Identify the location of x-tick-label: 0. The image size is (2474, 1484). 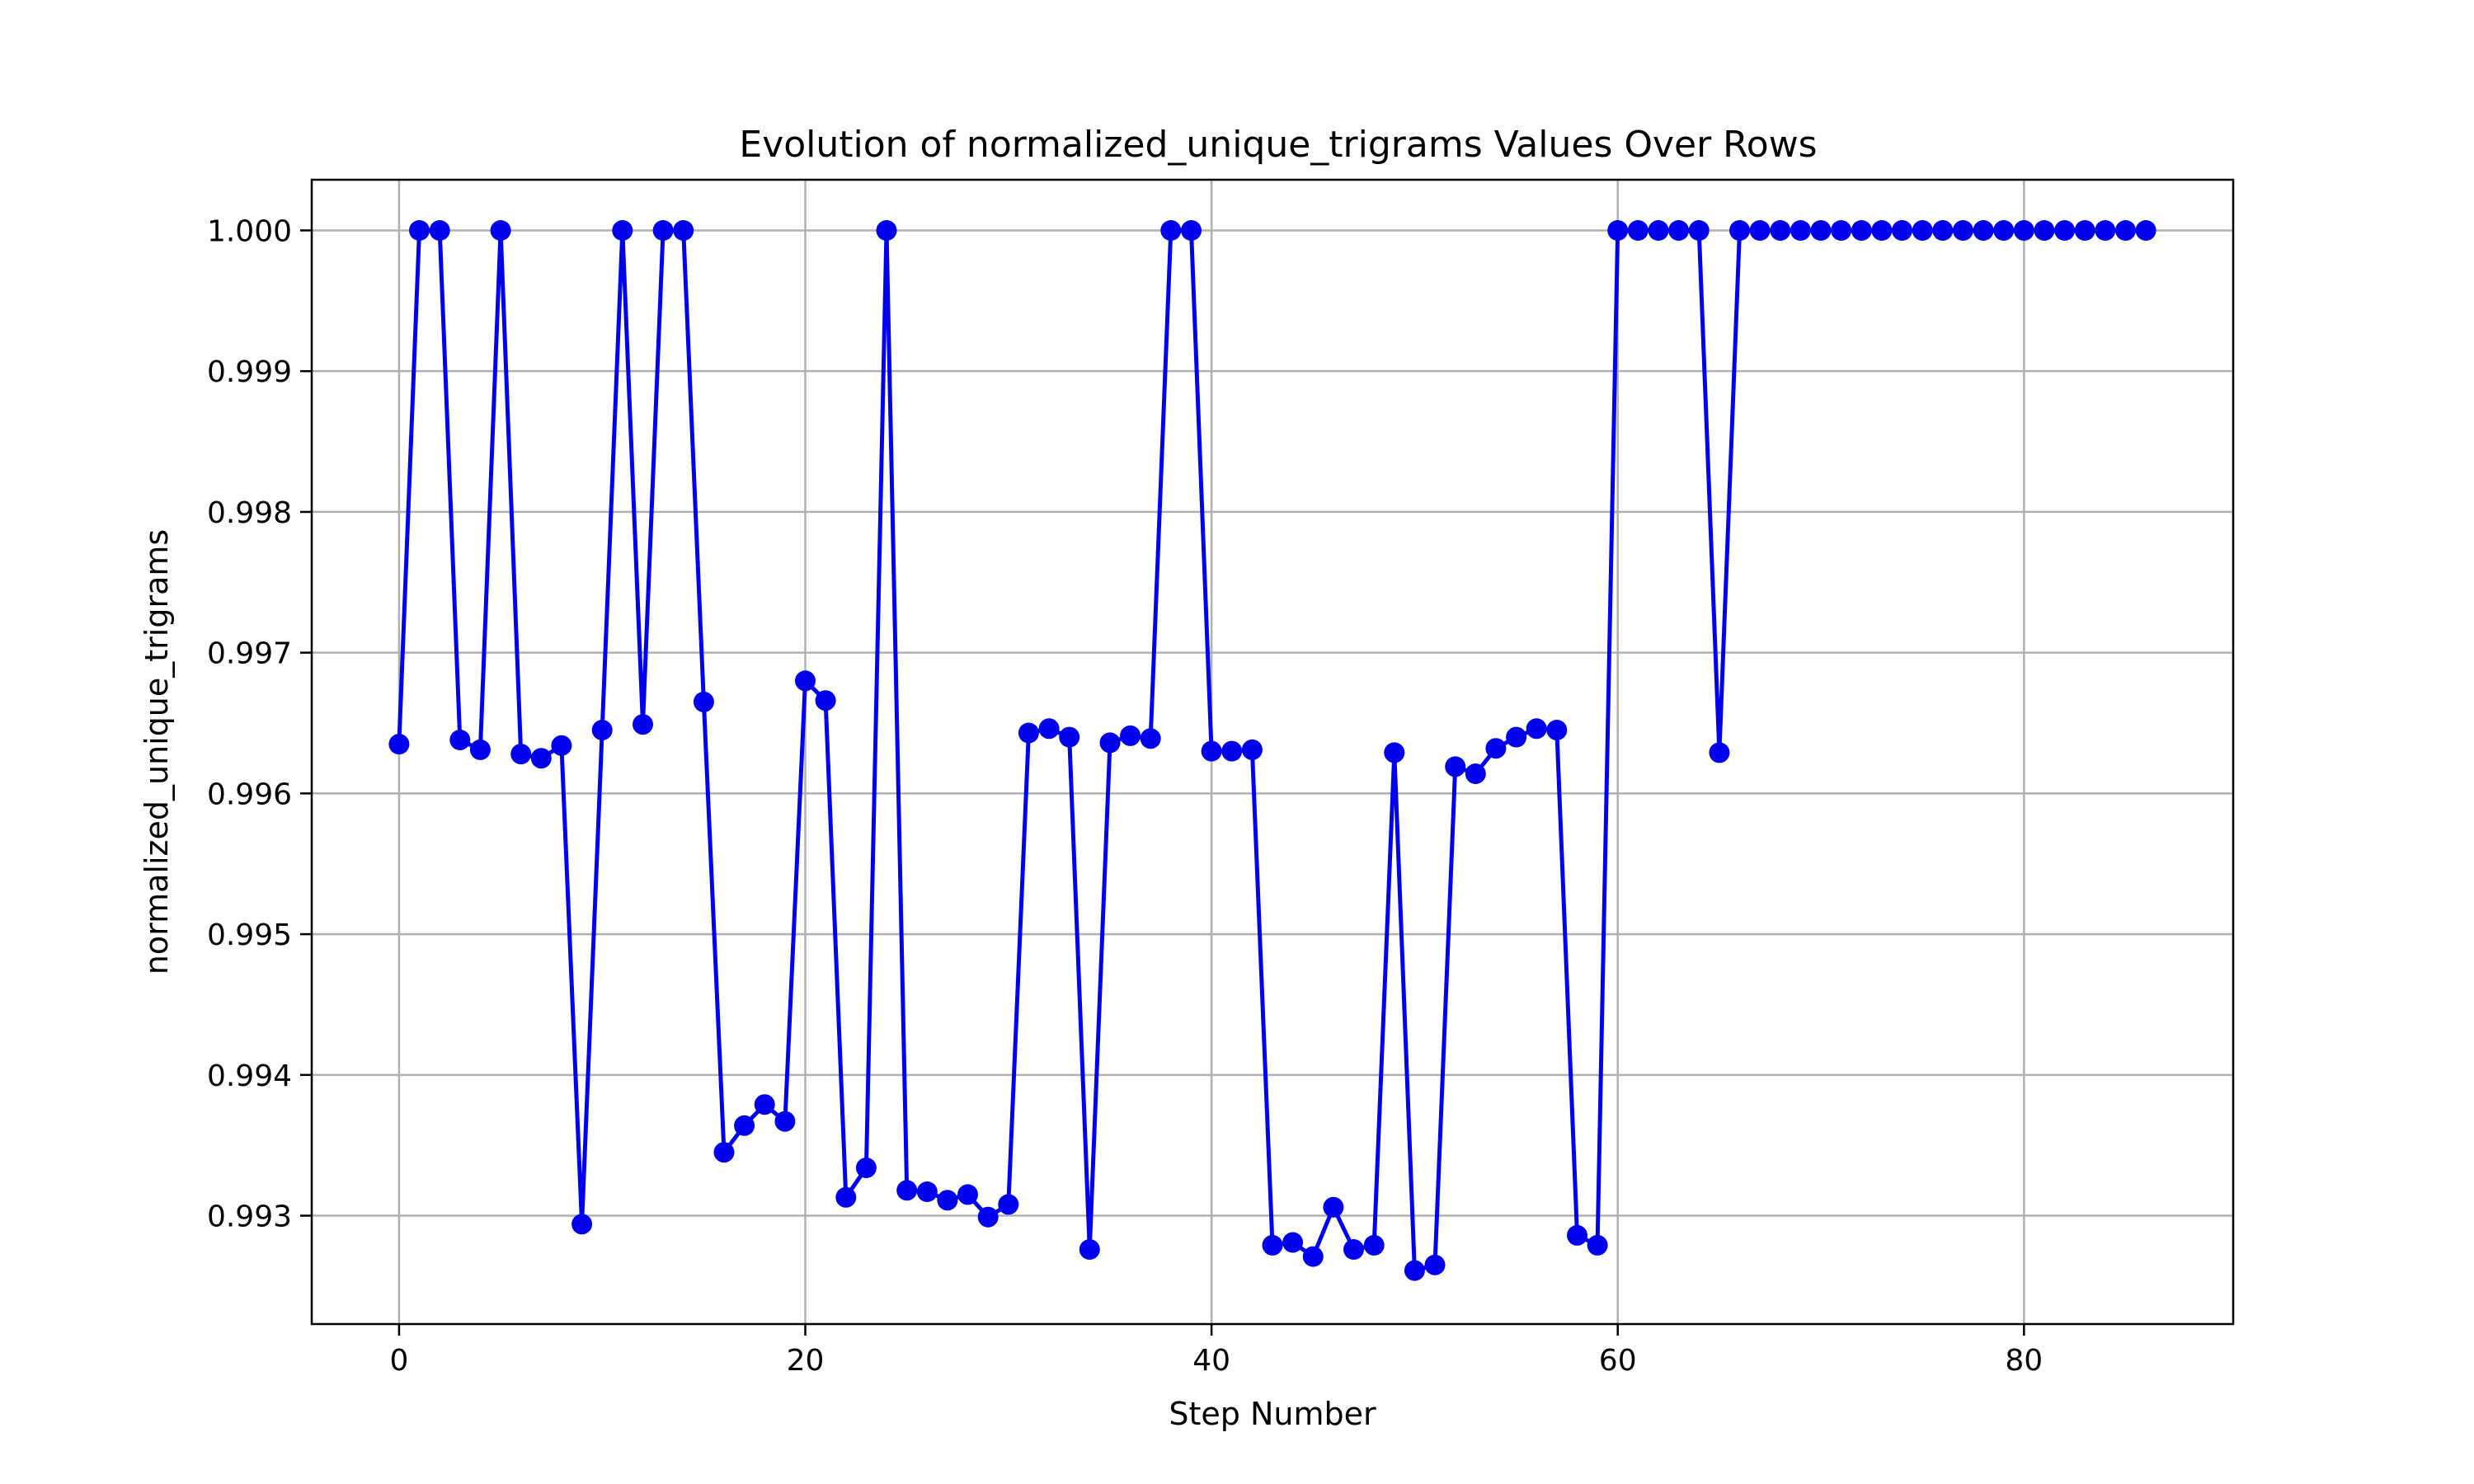
(398, 1361).